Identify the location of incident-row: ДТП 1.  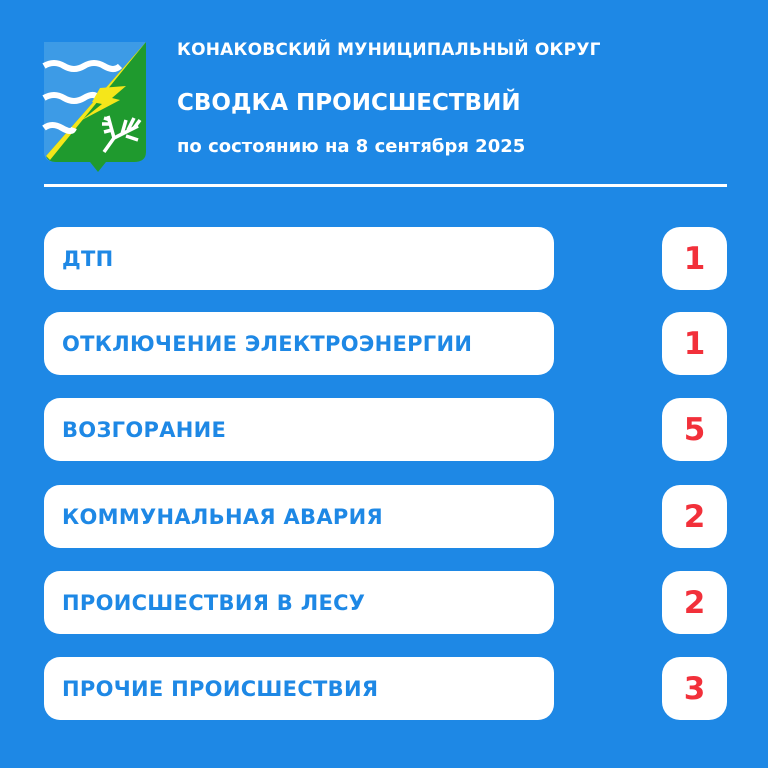
(385, 258).